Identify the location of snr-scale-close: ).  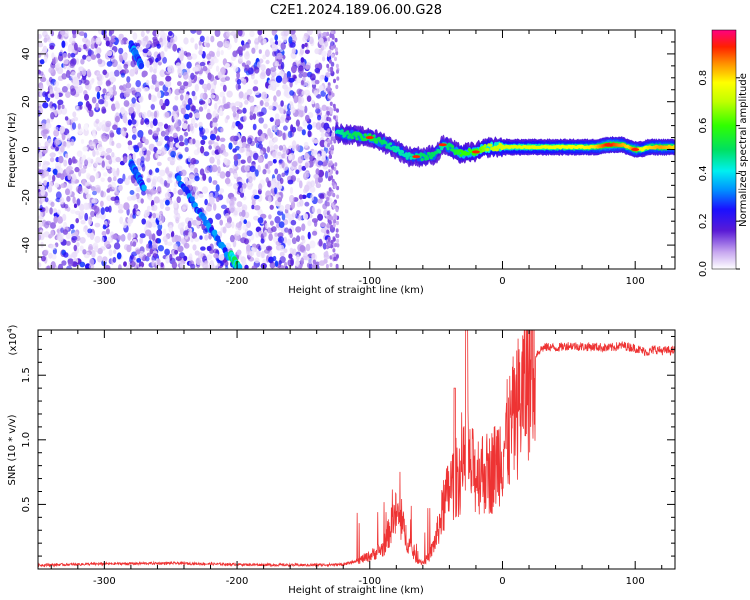
(13, 326).